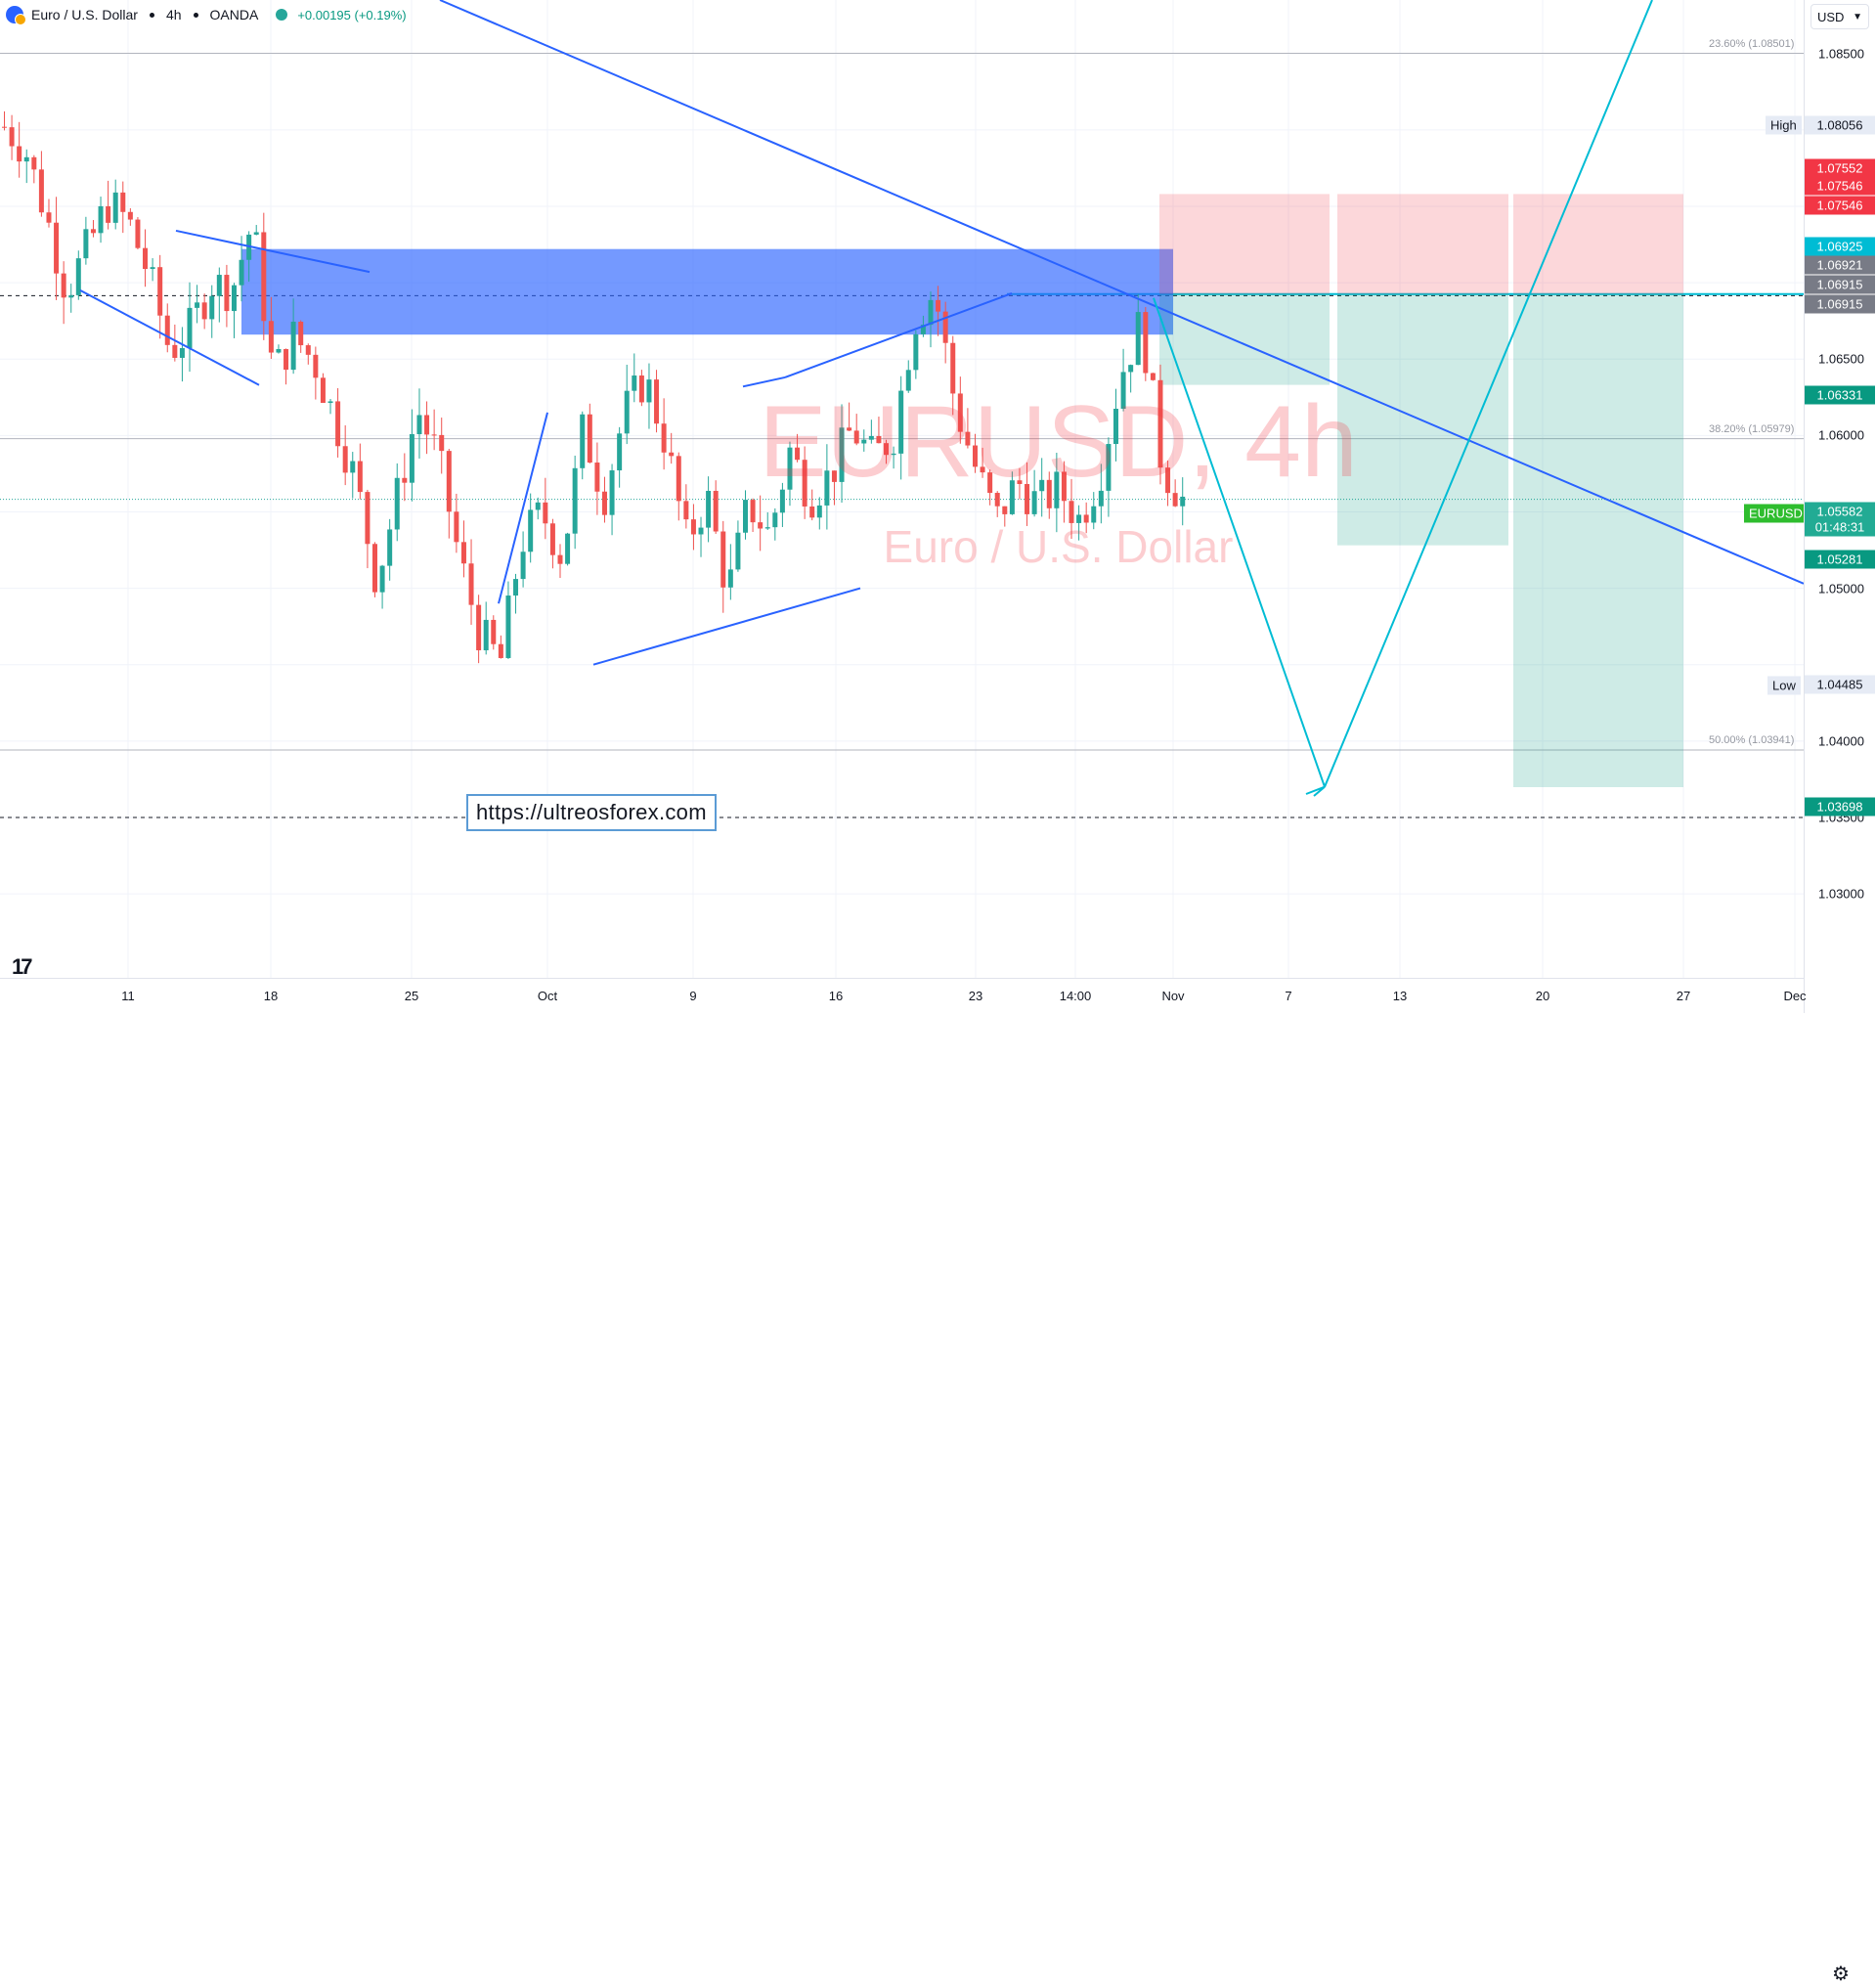  I want to click on impulse-line, so click(523, 508).